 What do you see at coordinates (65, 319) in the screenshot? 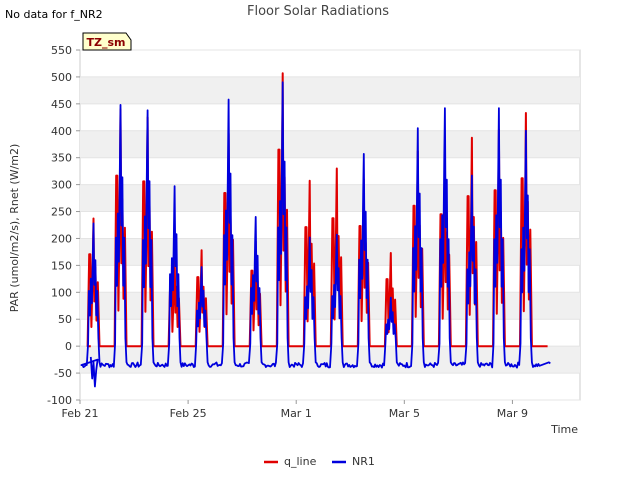
I see `y-tick-label: 50` at bounding box center [65, 319].